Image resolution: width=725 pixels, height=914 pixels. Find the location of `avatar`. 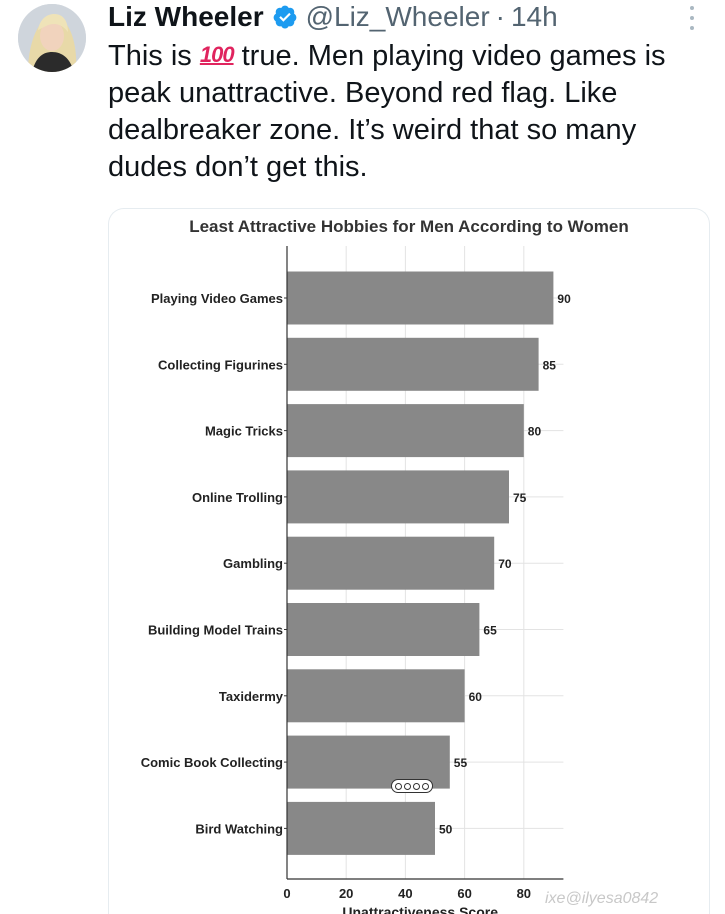

avatar is located at coordinates (52, 38).